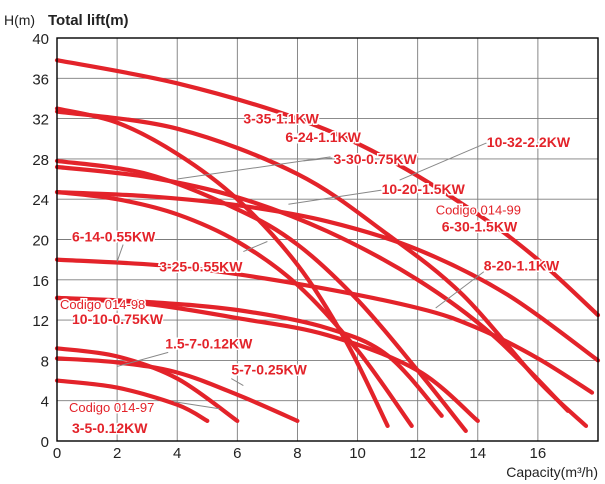 The width and height of the screenshot is (605, 484). I want to click on curve-label: 5-7-0.25KW, so click(269, 370).